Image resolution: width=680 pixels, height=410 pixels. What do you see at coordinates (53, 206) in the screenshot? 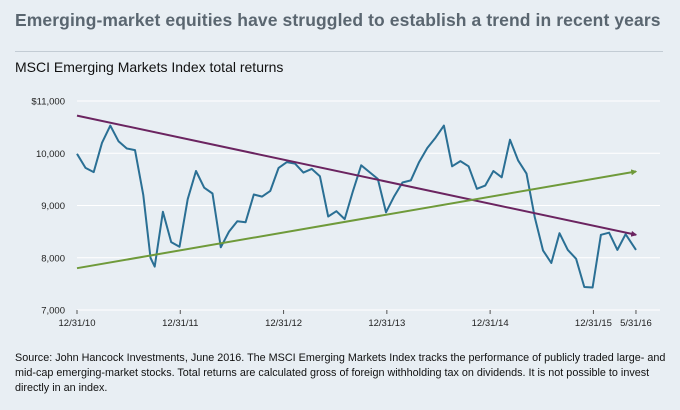
I see `y-tick-label: 9,000` at bounding box center [53, 206].